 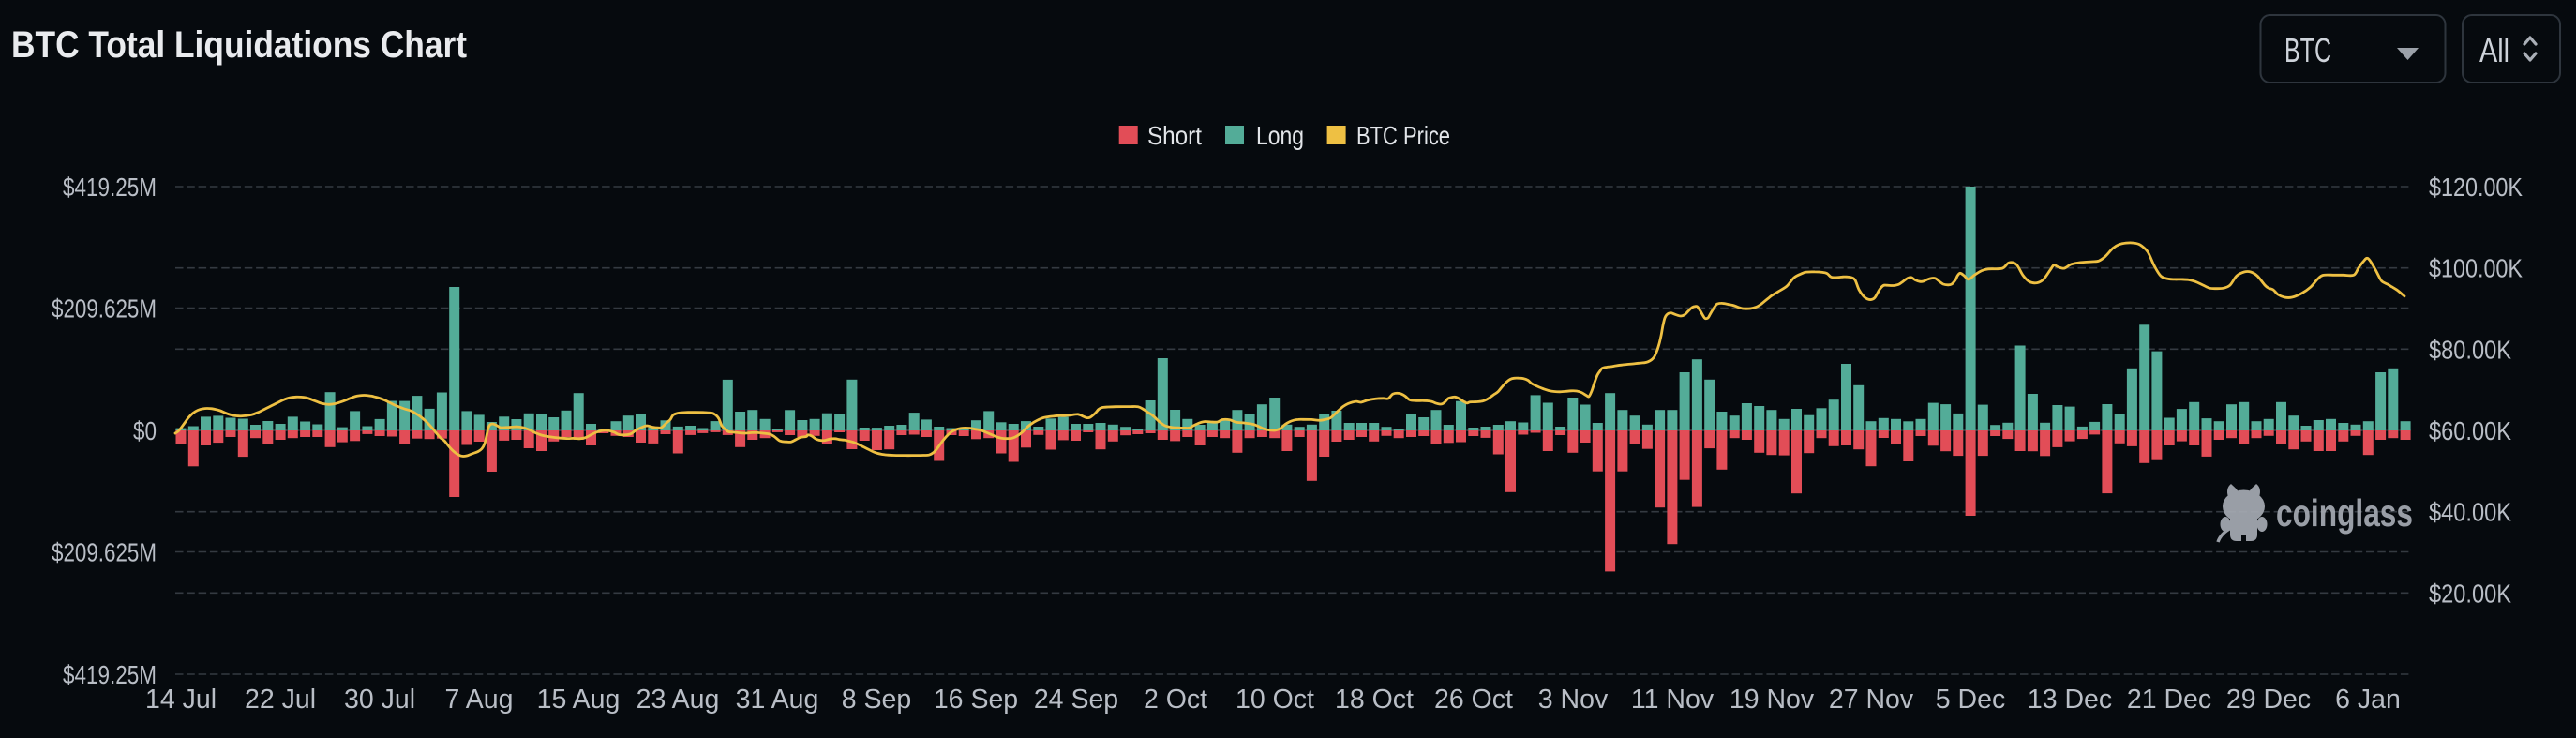 What do you see at coordinates (2470, 431) in the screenshot?
I see `svg-text: $60.00K` at bounding box center [2470, 431].